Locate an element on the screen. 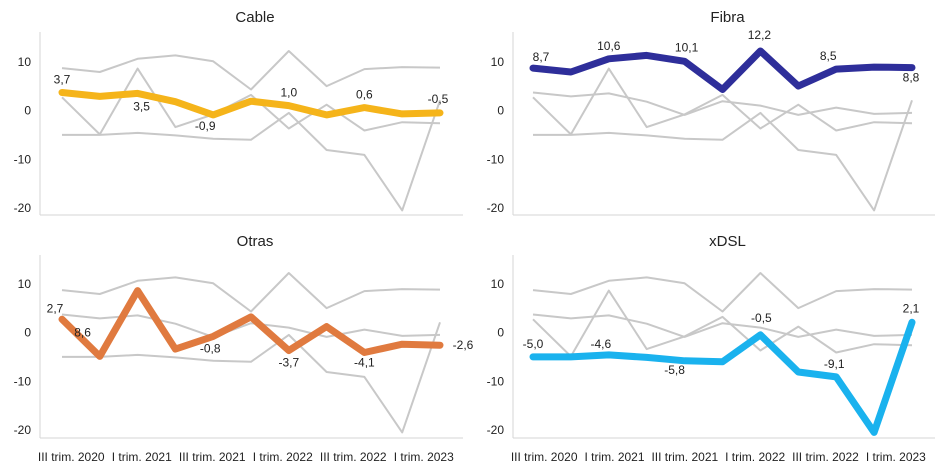 The width and height of the screenshot is (949, 469). data-label: -4,6 is located at coordinates (600, 344).